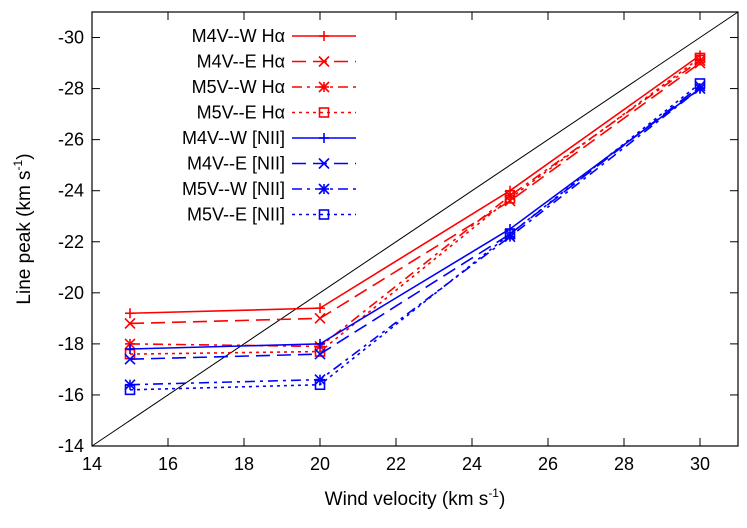 This screenshot has height=528, width=747. Describe the element at coordinates (244, 464) in the screenshot. I see `x-tick-label: 18` at that location.